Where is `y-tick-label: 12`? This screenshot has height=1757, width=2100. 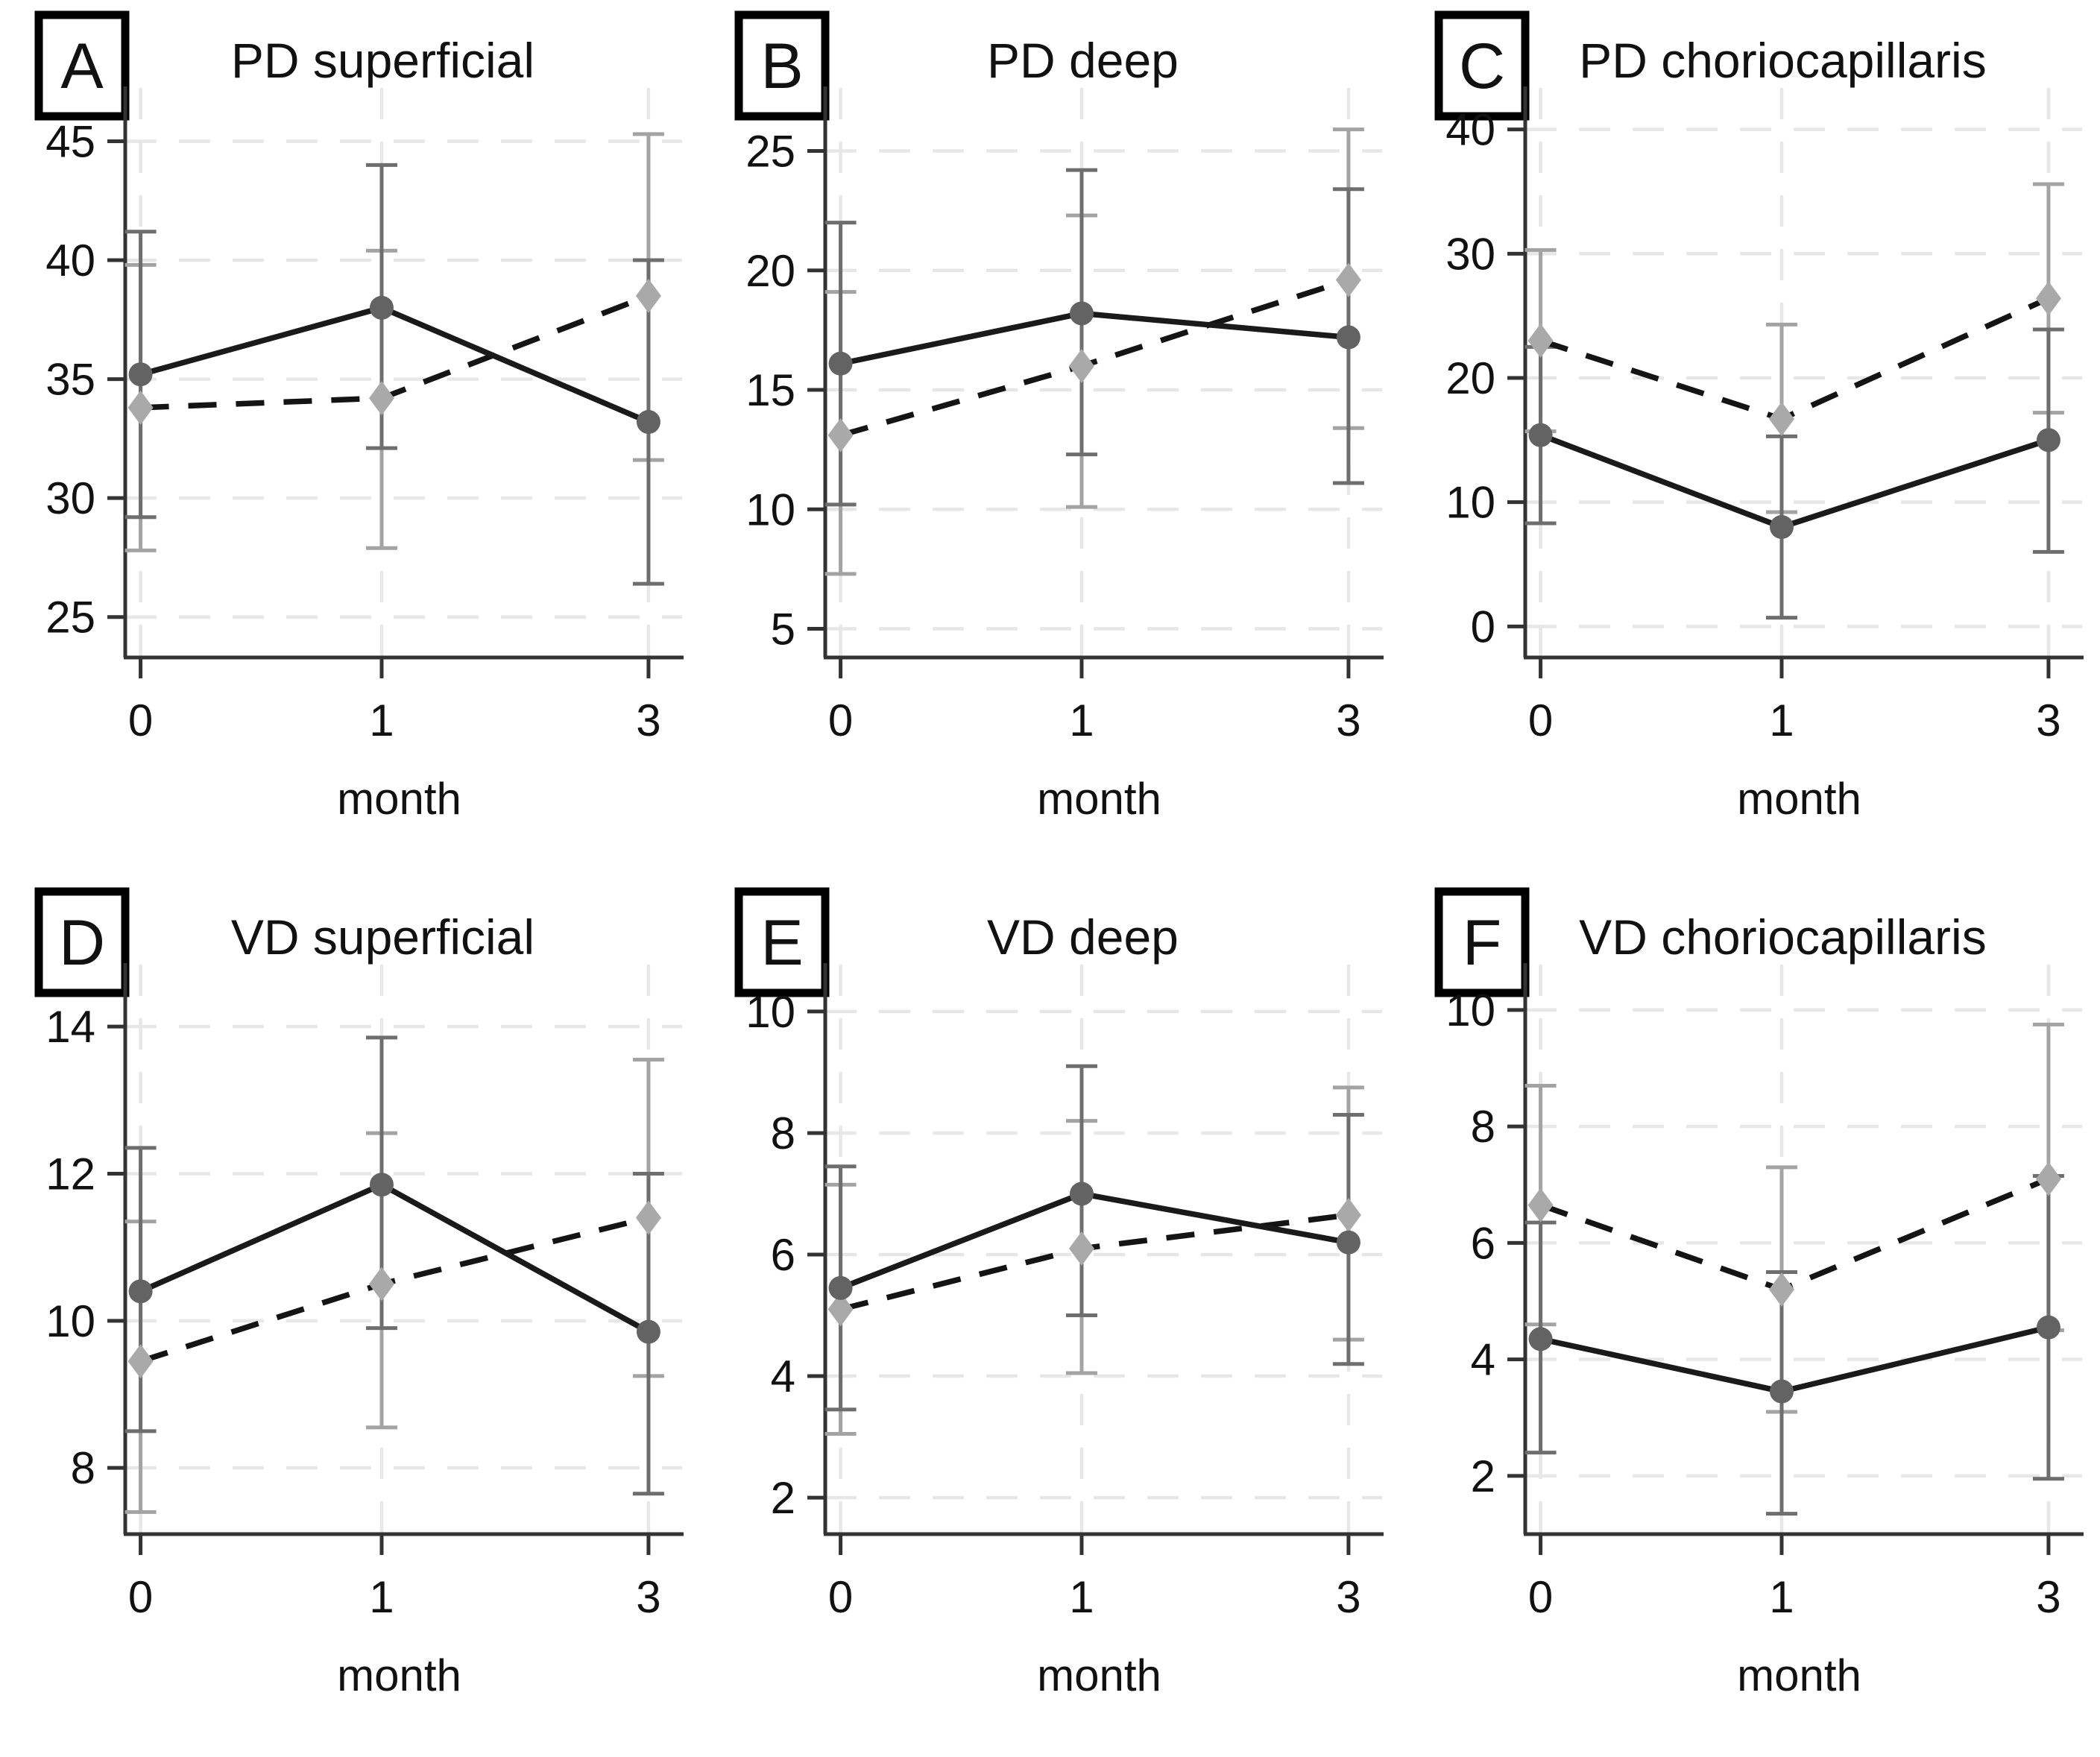 y-tick-label: 12 is located at coordinates (70, 1174).